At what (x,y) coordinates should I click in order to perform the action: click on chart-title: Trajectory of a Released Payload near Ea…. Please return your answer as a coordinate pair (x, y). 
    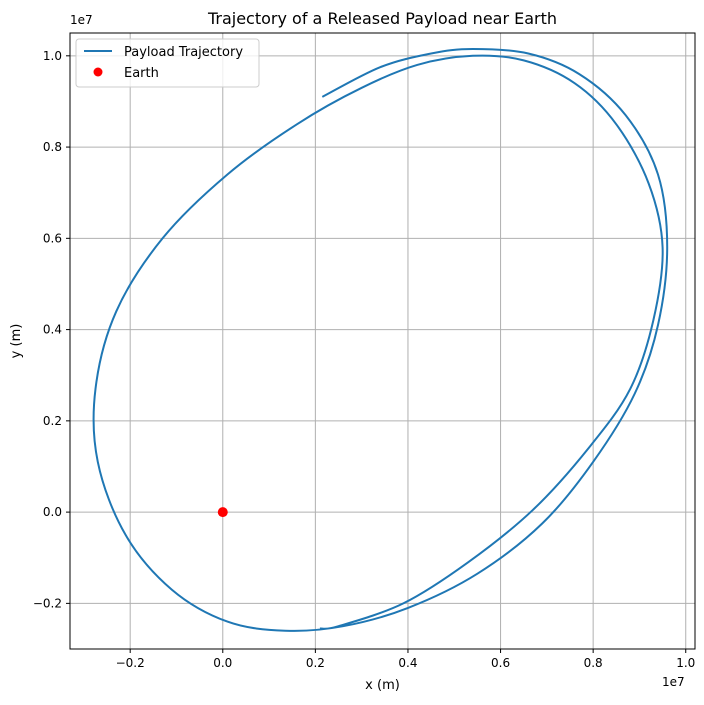
    Looking at the image, I should click on (382, 18).